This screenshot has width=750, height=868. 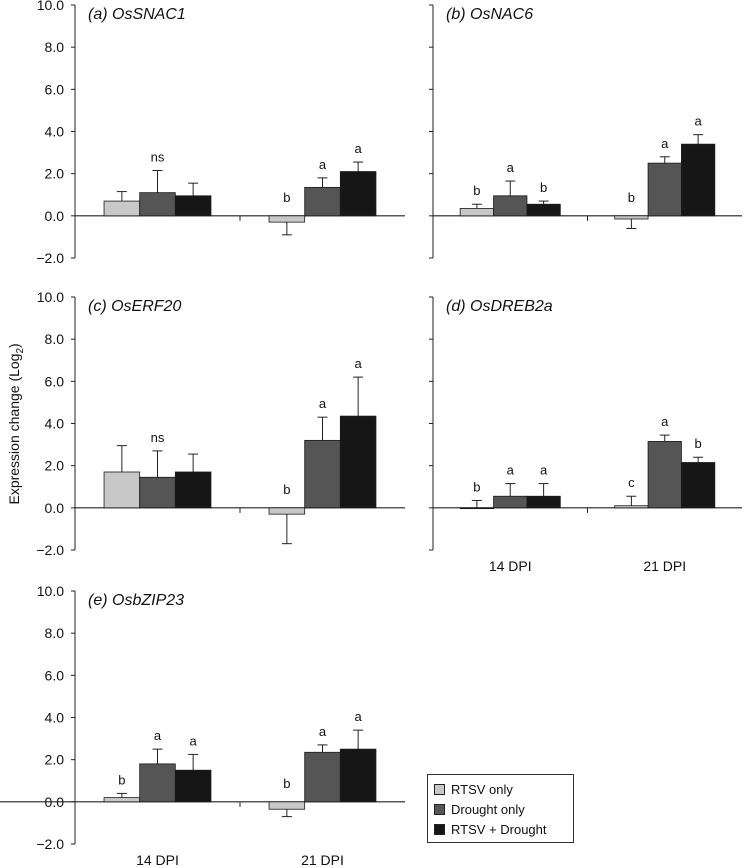 I want to click on legend-swatch-both, so click(x=439, y=829).